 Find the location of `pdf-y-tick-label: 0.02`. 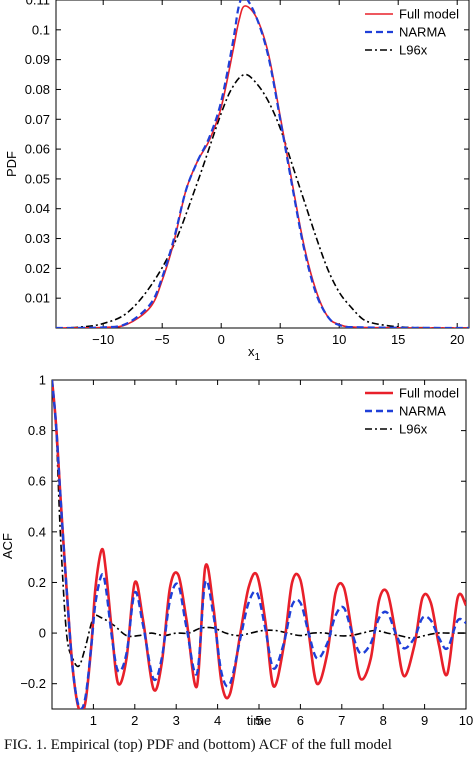

pdf-y-tick-label: 0.02 is located at coordinates (37, 268).